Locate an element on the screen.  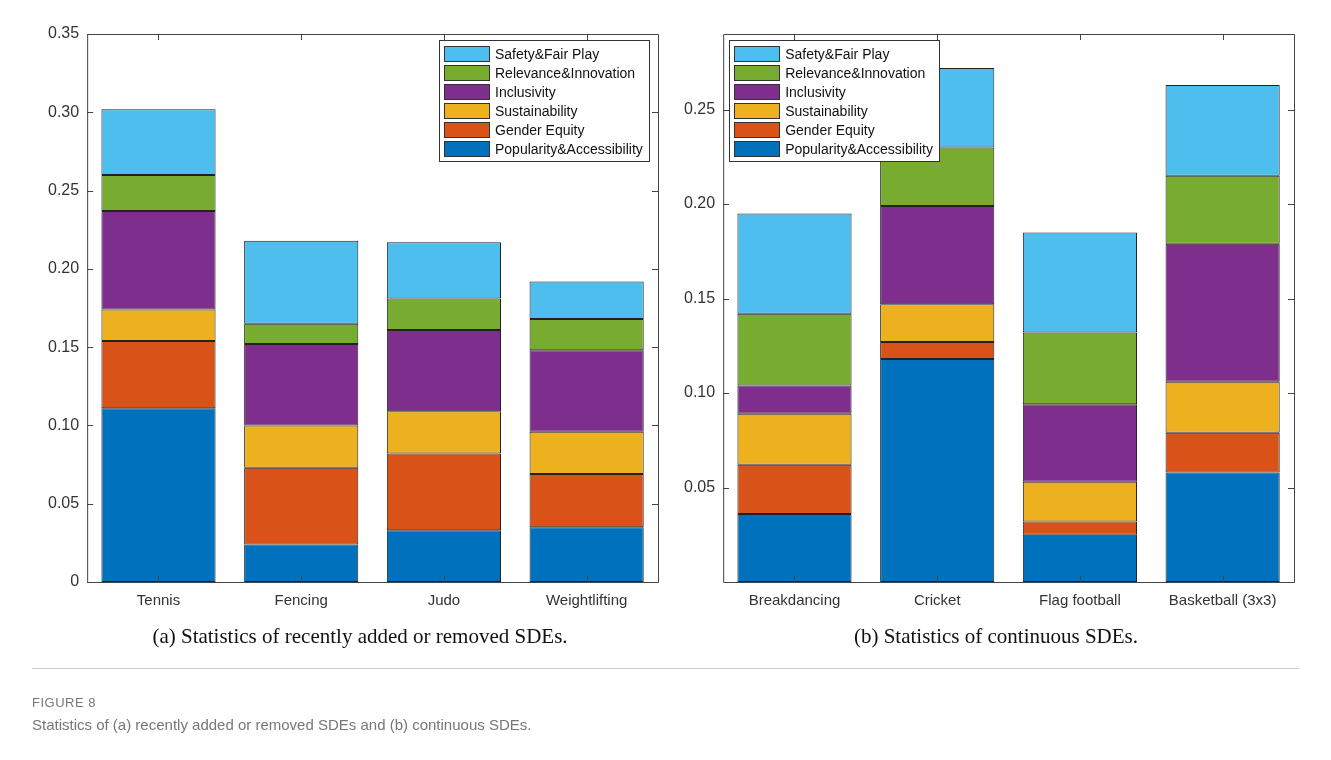
x-tick-label: Weightlifting is located at coordinates (586, 600).